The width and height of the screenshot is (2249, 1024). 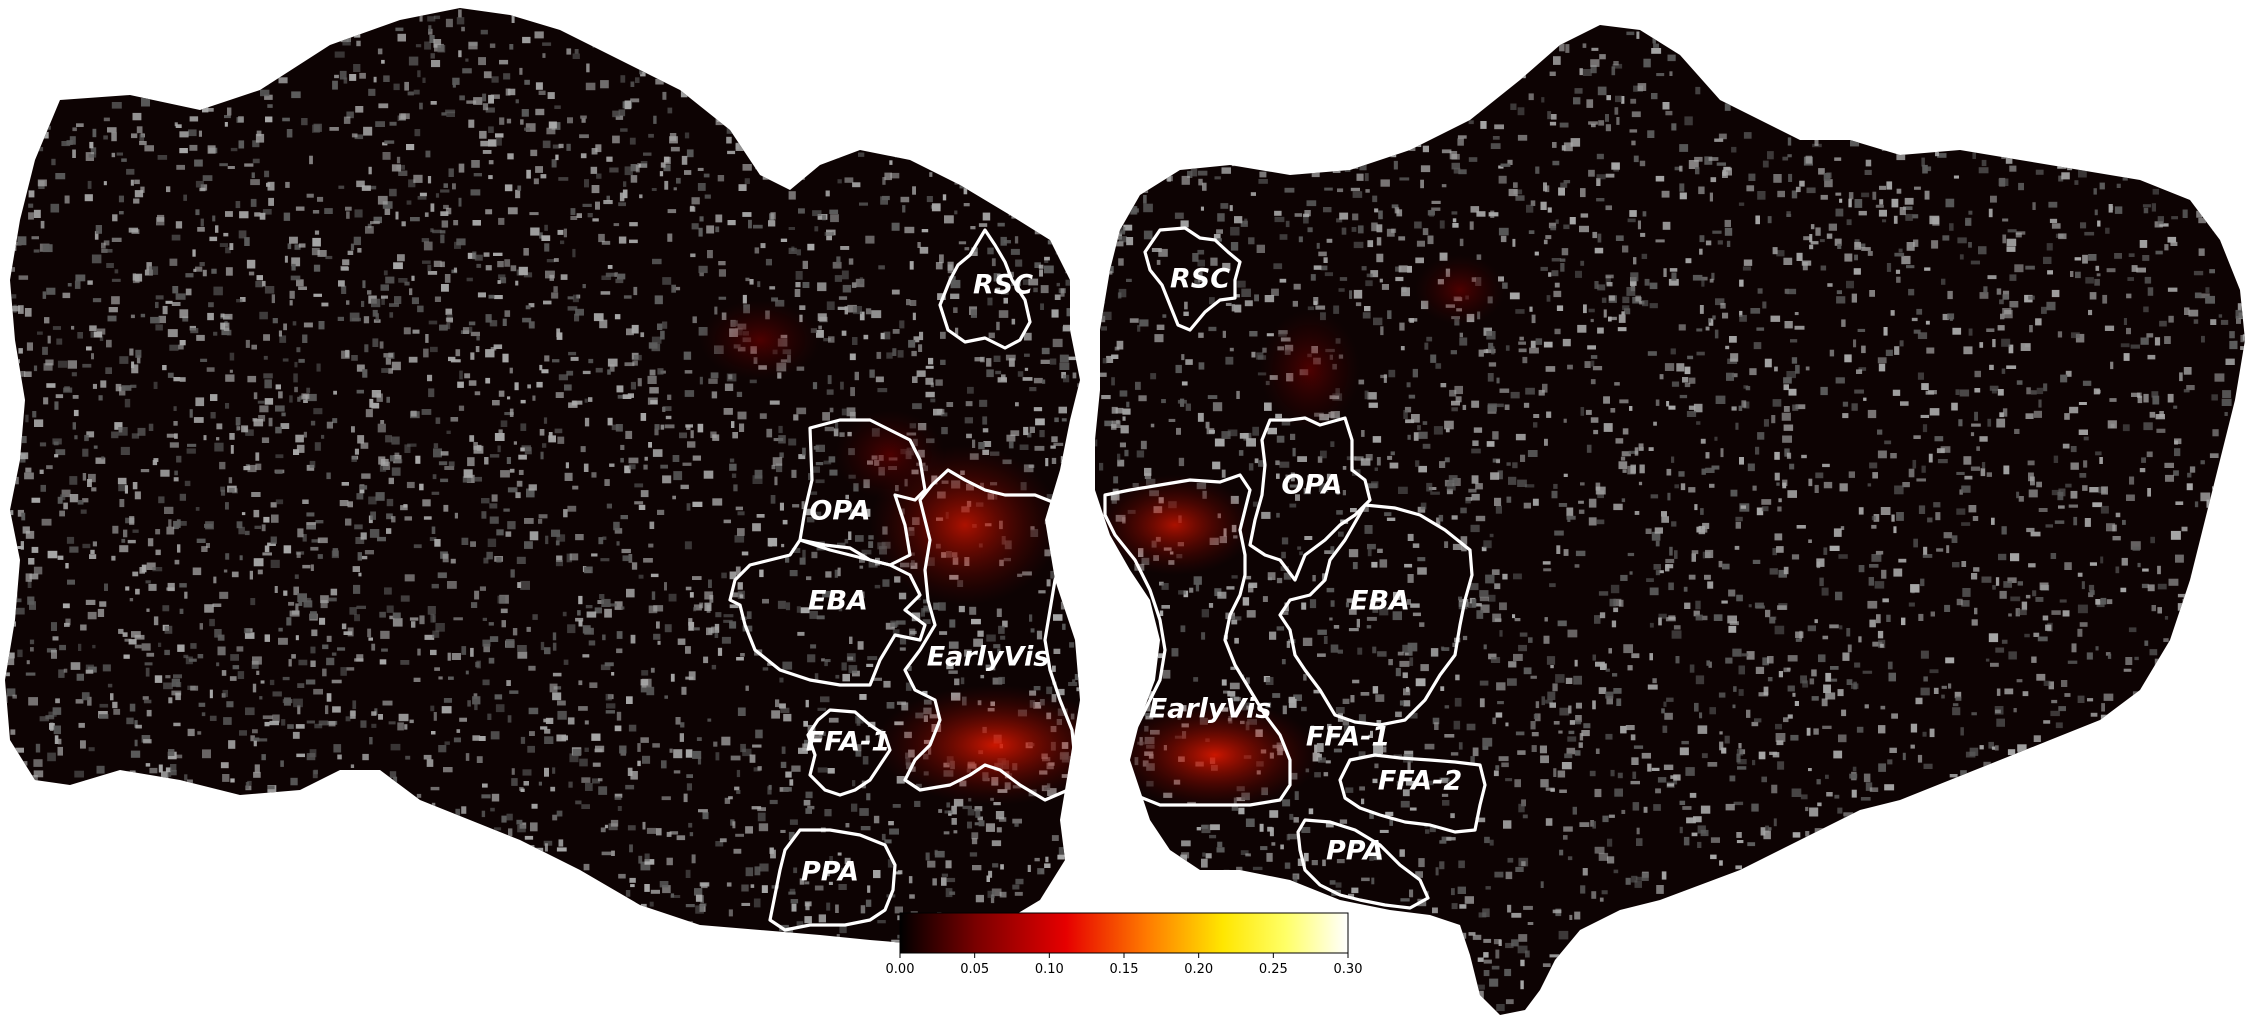 I want to click on colorbar-ticks: 0.00 0.05 0.10 0.15 0.20 0.25 0.30, so click(x=1124, y=965).